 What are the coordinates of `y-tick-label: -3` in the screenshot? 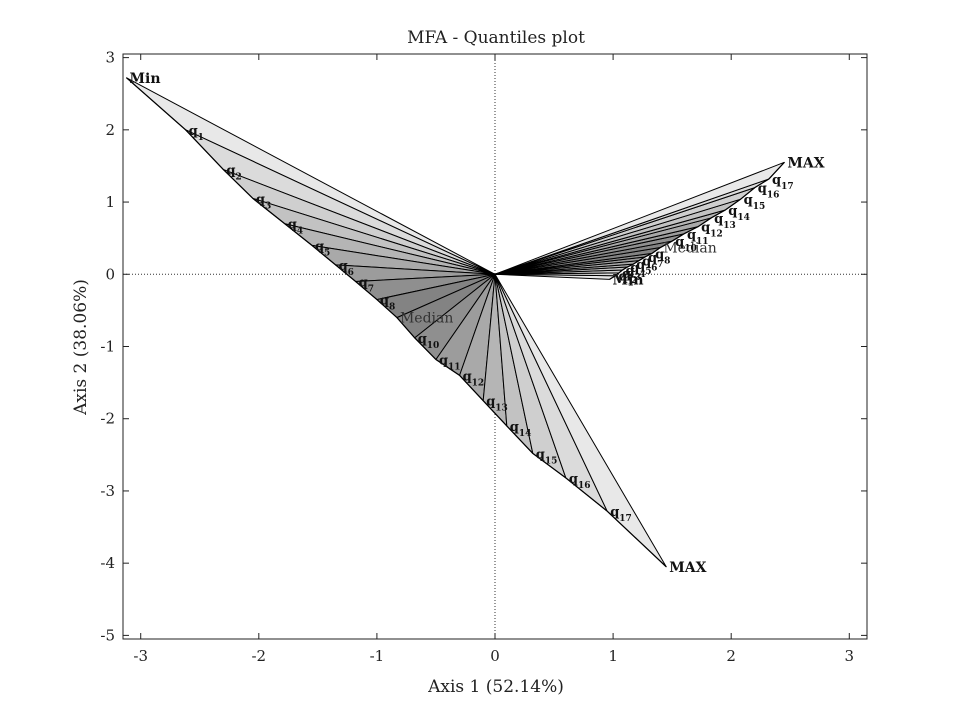 It's located at (107, 491).